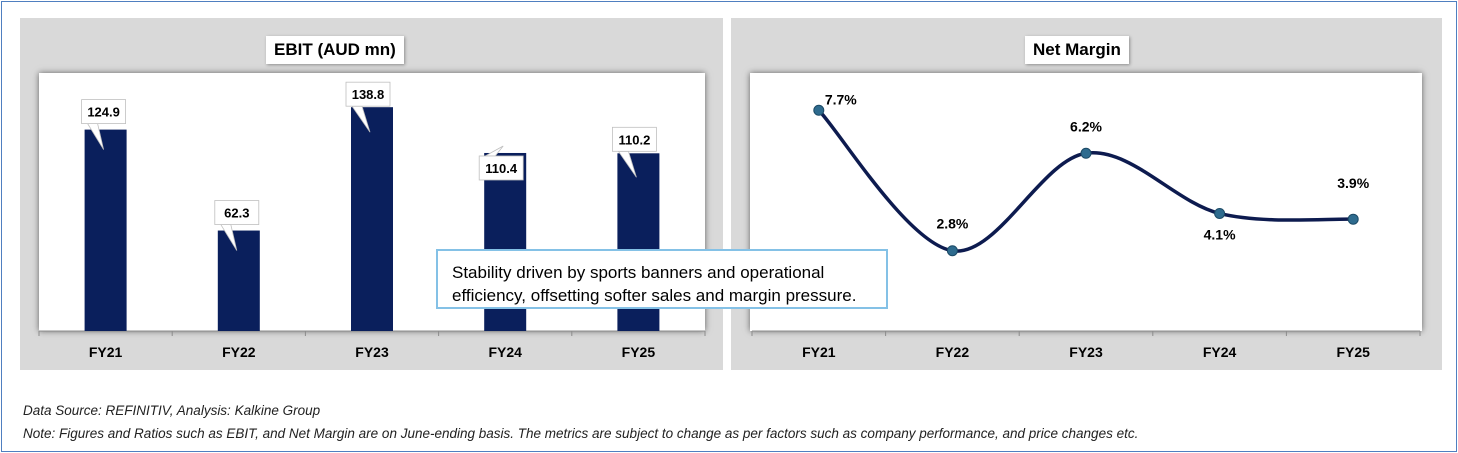 This screenshot has width=1458, height=453. I want to click on margin-category-label: FY25, so click(1353, 352).